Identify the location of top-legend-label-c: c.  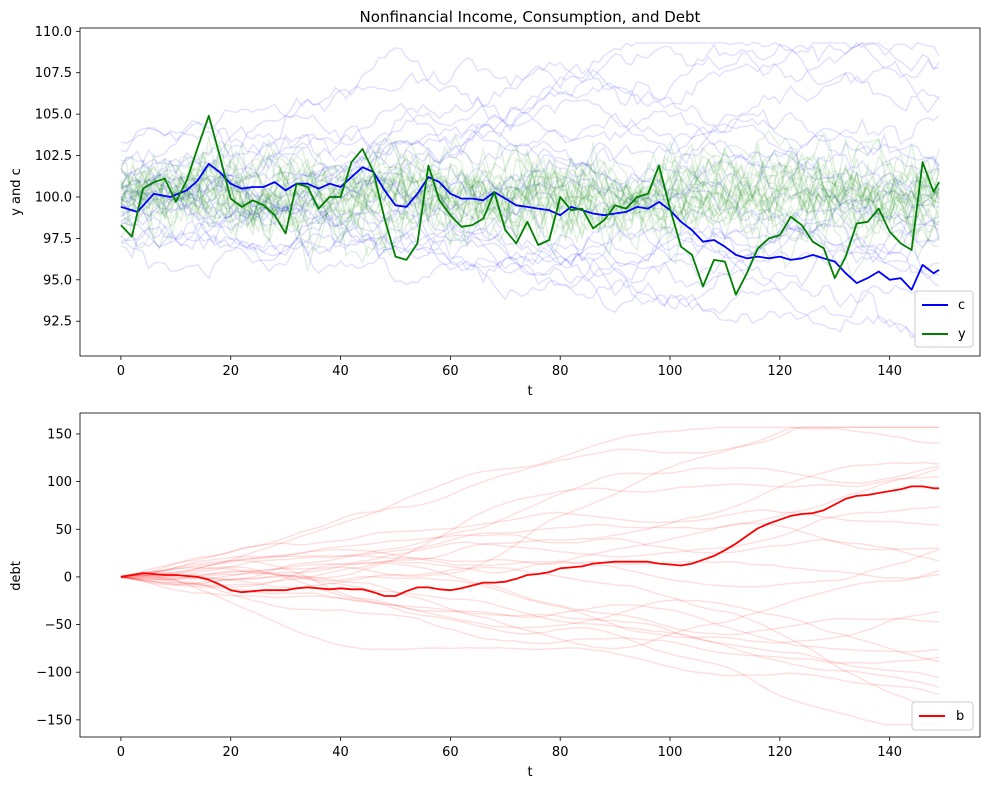
(961, 305).